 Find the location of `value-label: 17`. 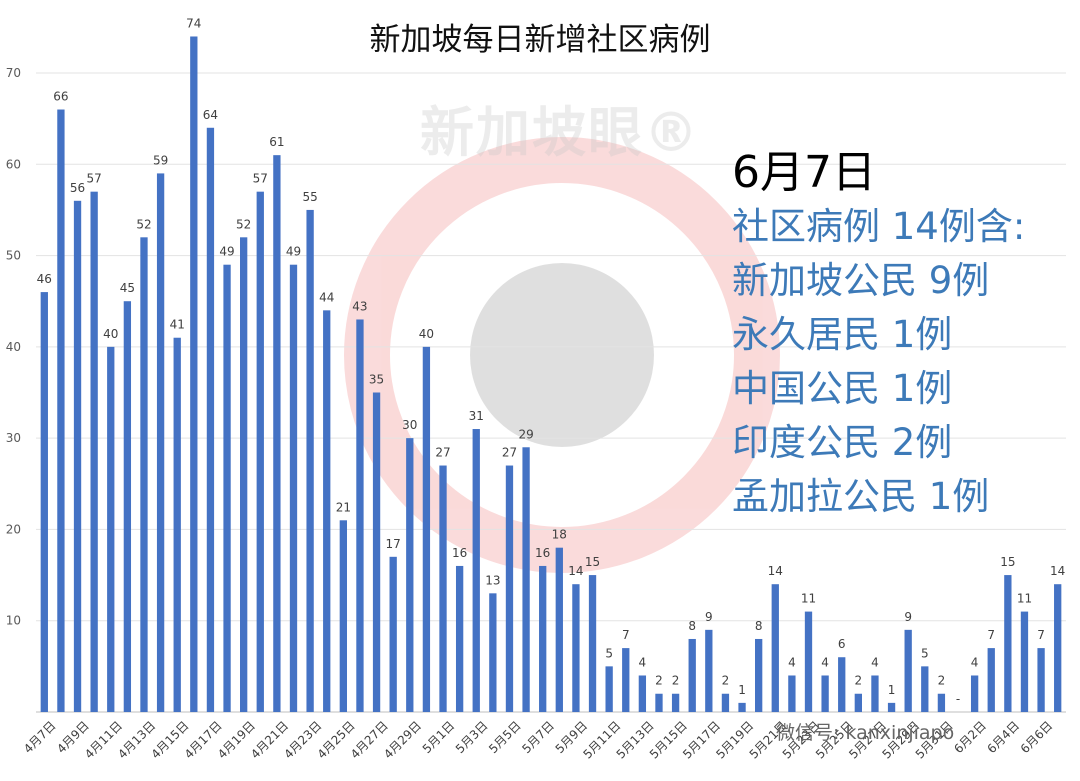

value-label: 17 is located at coordinates (393, 544).